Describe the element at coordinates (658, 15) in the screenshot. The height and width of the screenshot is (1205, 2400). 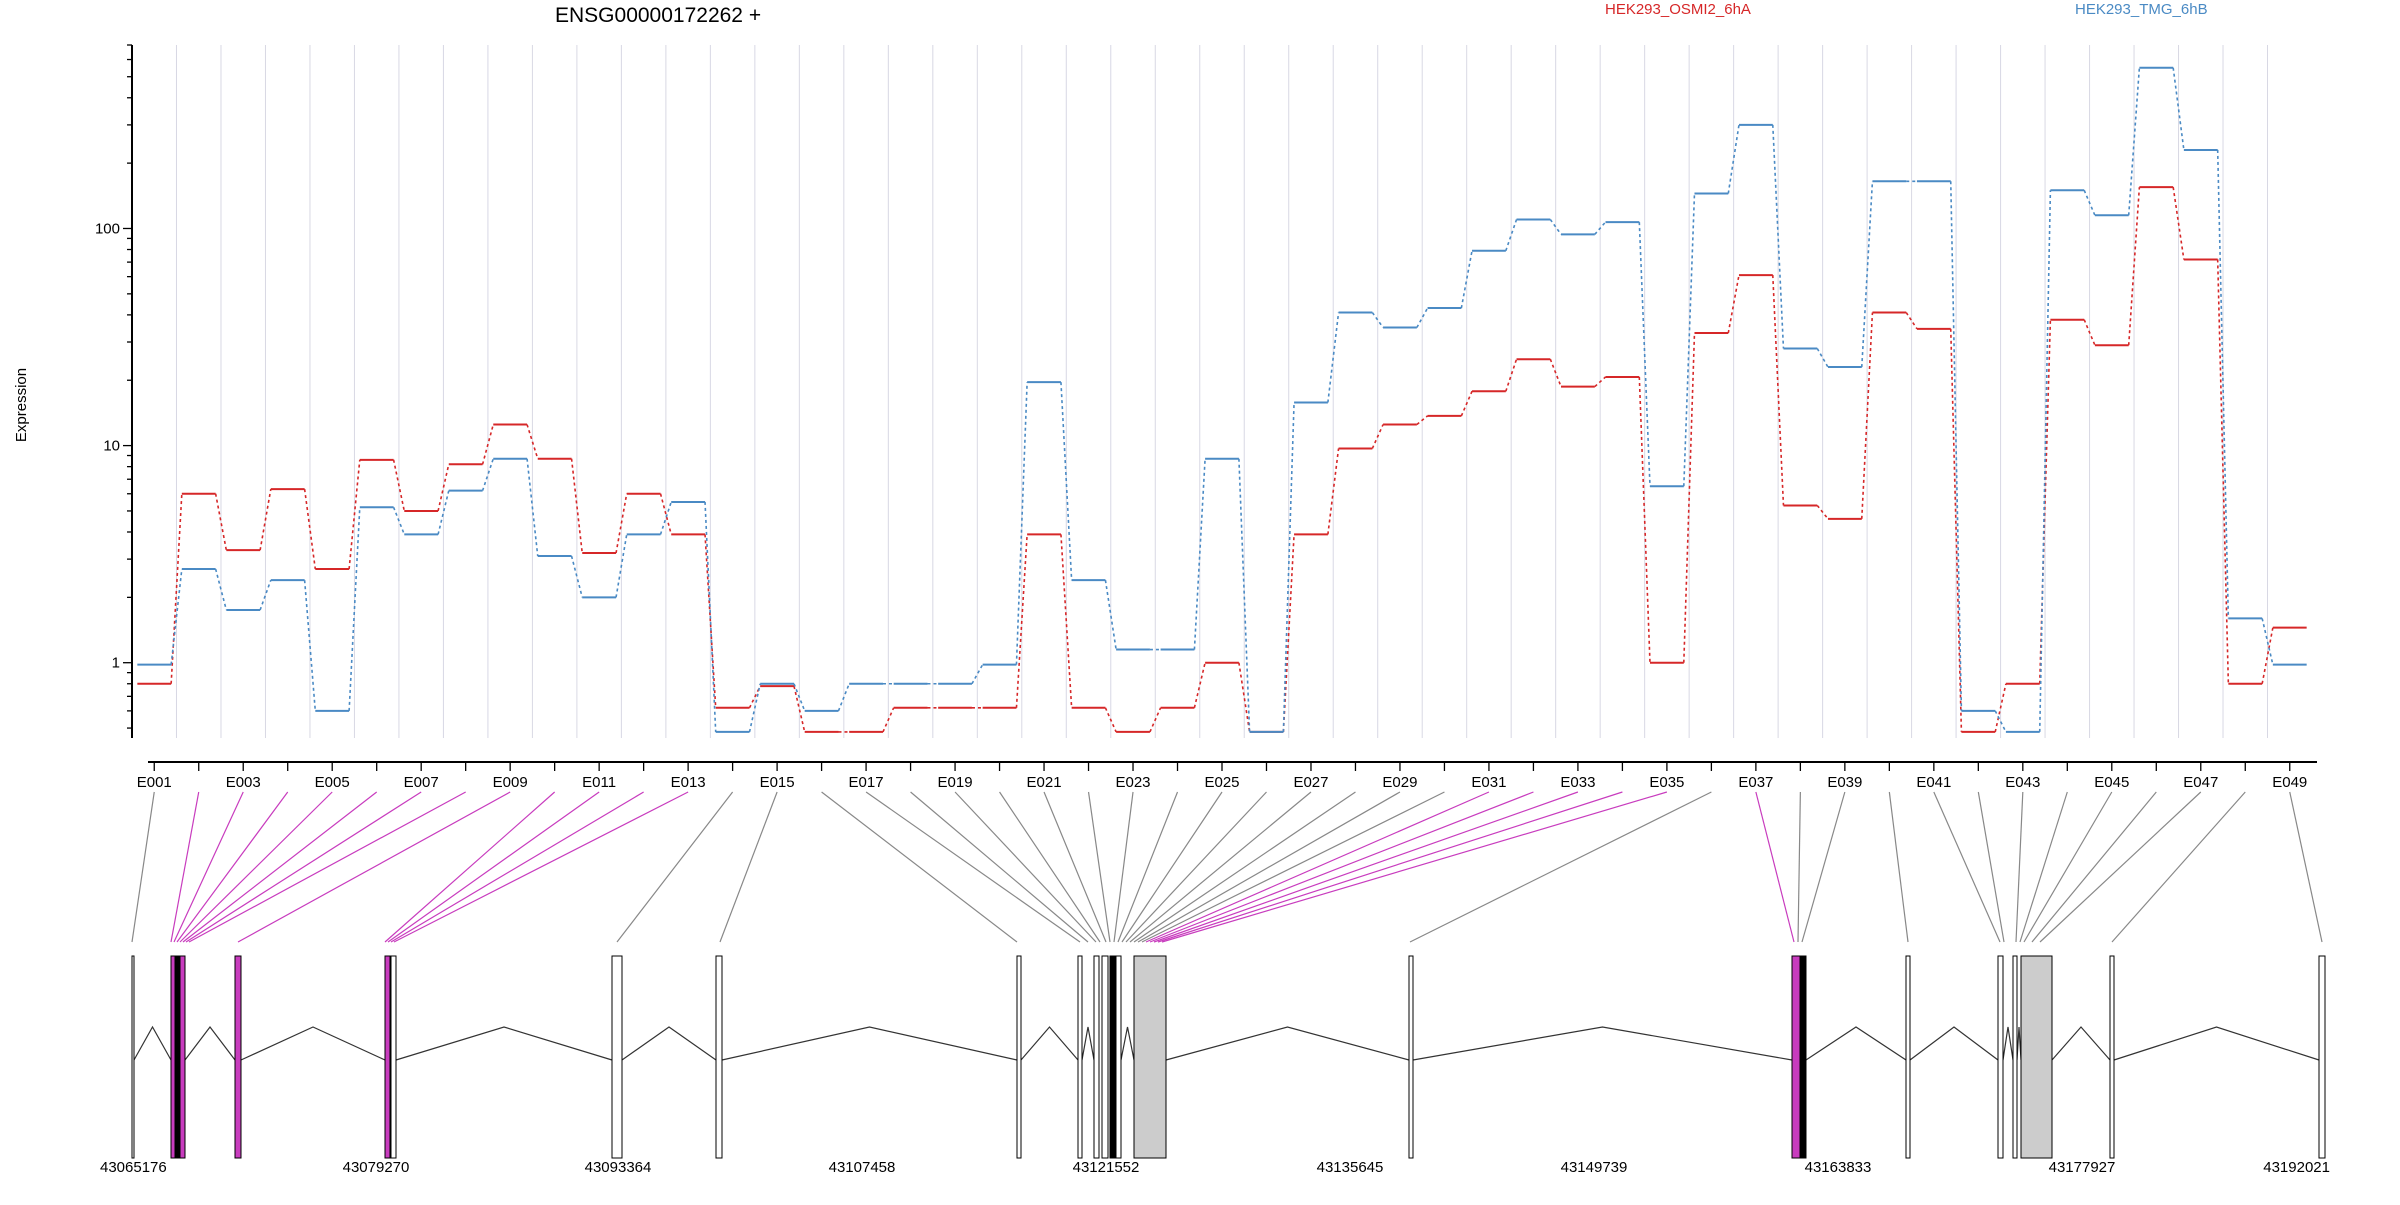
I see `chart-title: ENSG00000172262 +` at that location.